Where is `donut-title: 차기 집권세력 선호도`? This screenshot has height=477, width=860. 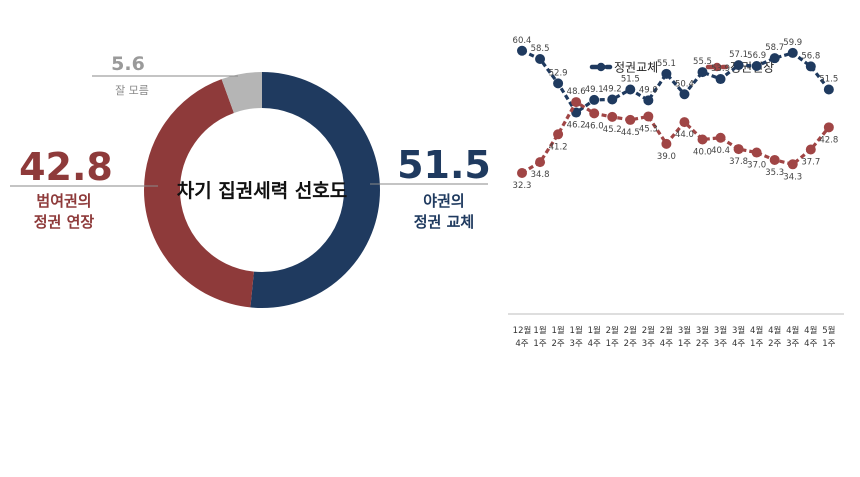 donut-title: 차기 집권세력 선호도 is located at coordinates (262, 191).